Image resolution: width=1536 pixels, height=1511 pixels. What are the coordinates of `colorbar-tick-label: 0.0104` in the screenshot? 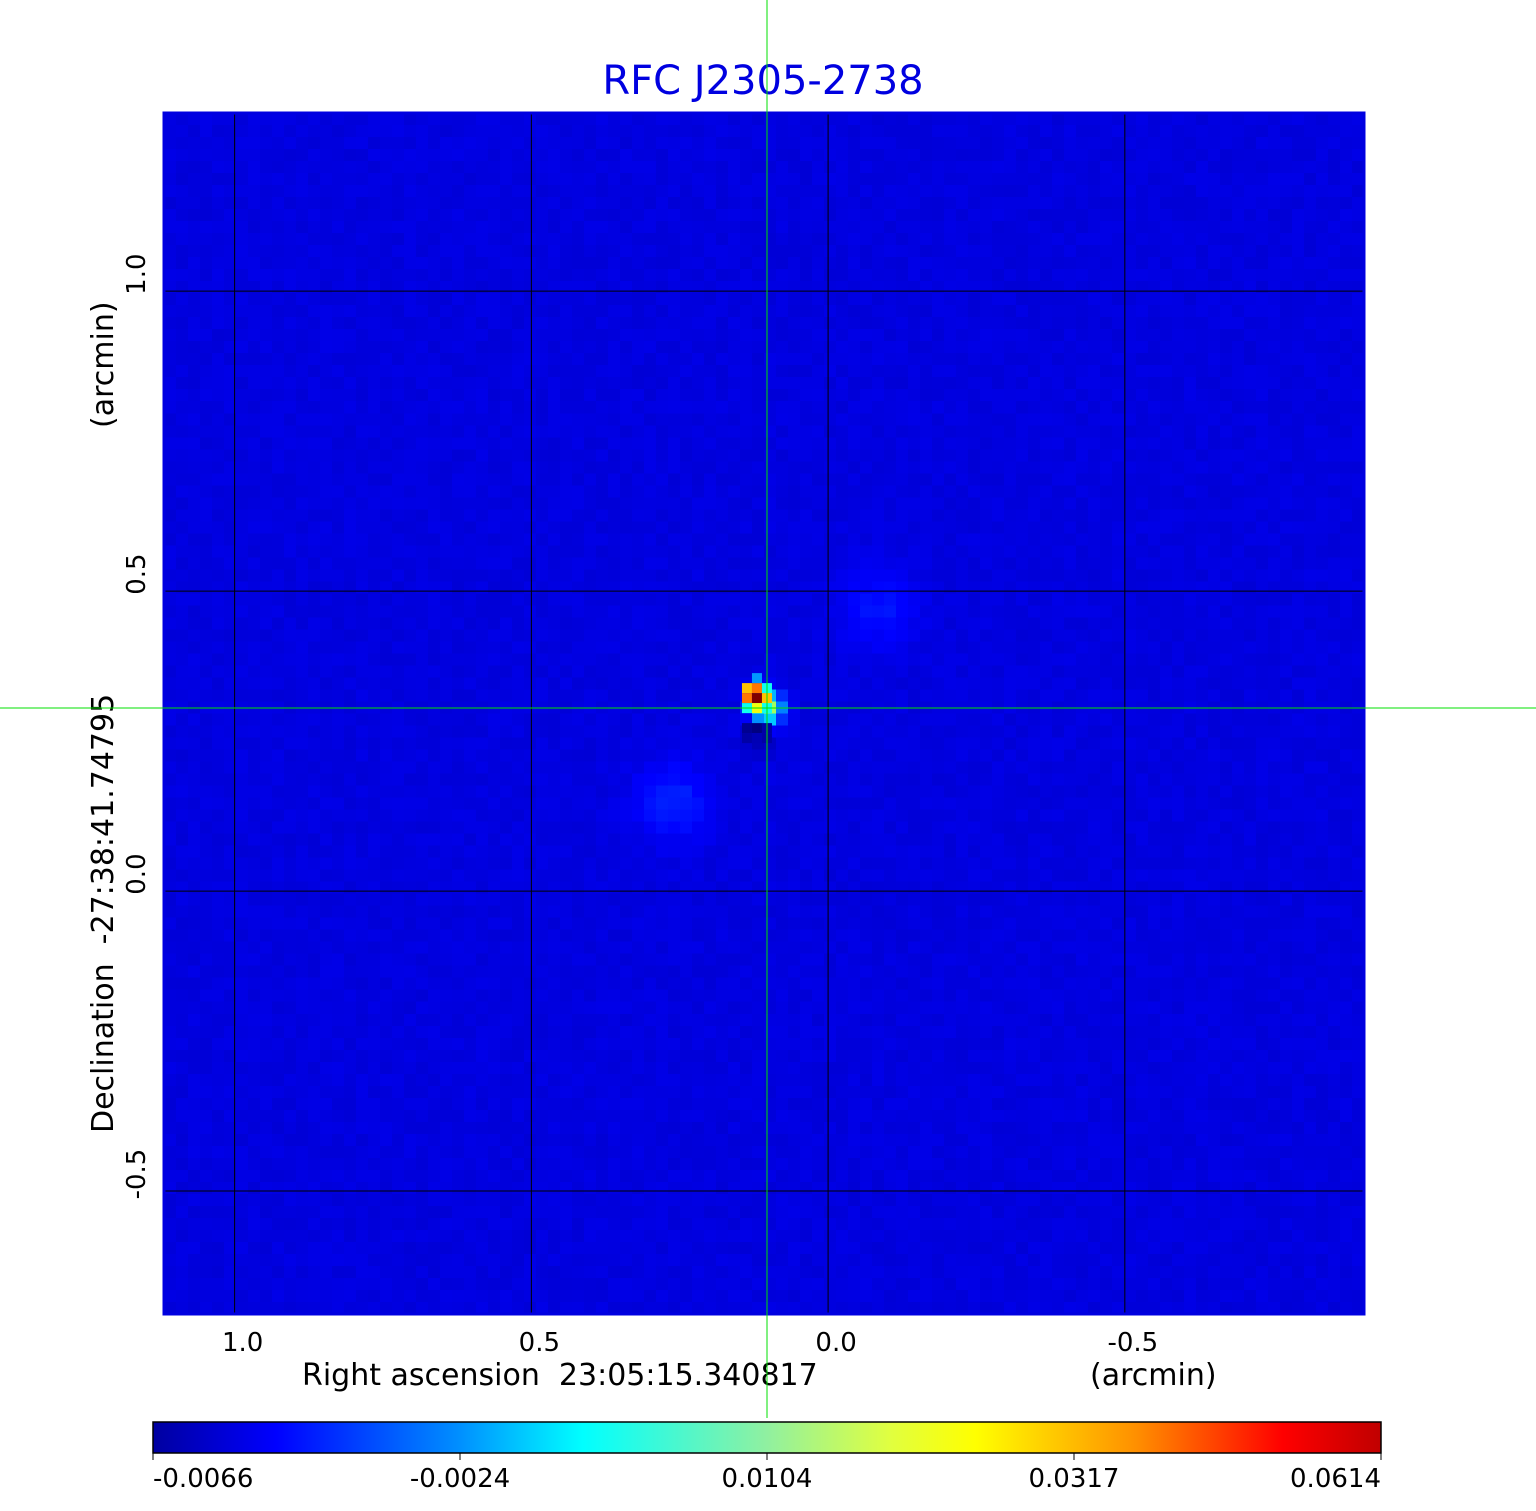 It's located at (767, 1479).